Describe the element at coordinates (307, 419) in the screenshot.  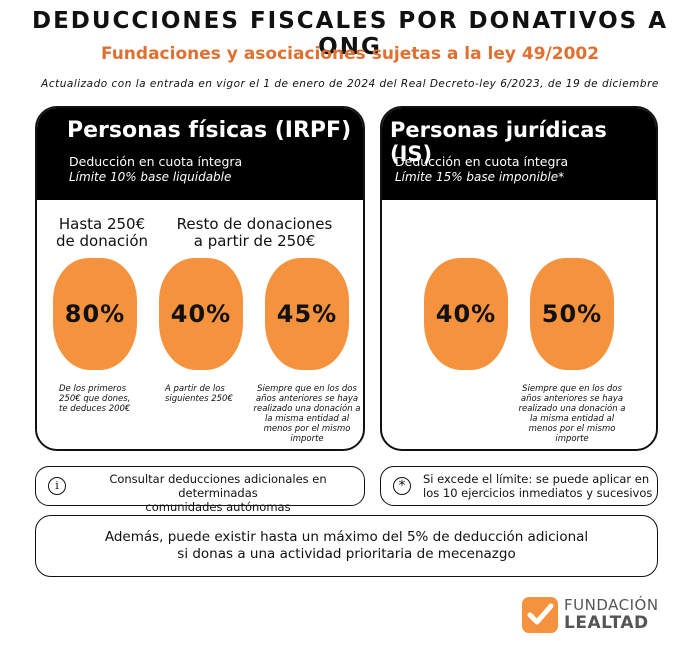
I see `irpf-note3-line4: la misma entidad al` at that location.